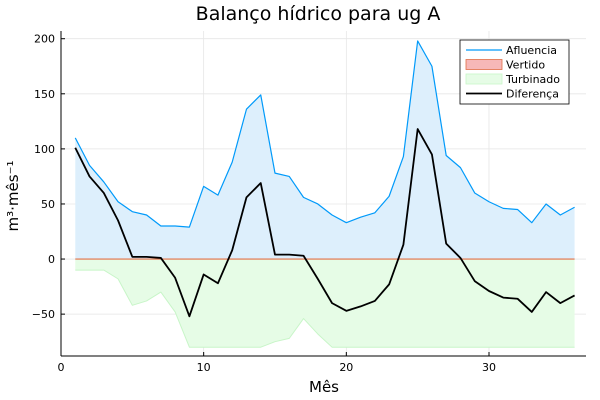 This screenshot has height=400, width=600. Describe the element at coordinates (525, 65) in the screenshot. I see `legend-vertido-label: Vertido` at that location.